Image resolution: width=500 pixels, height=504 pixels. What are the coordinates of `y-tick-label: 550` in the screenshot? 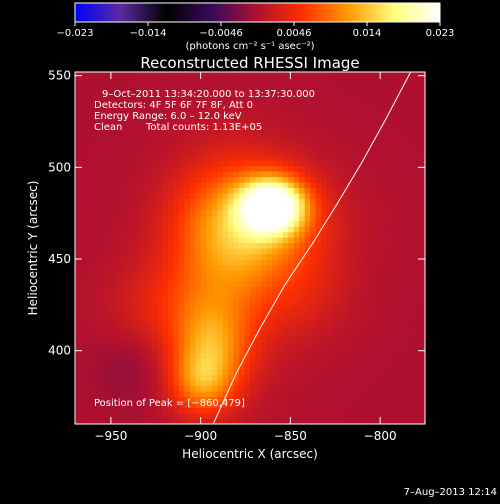 It's located at (59, 76).